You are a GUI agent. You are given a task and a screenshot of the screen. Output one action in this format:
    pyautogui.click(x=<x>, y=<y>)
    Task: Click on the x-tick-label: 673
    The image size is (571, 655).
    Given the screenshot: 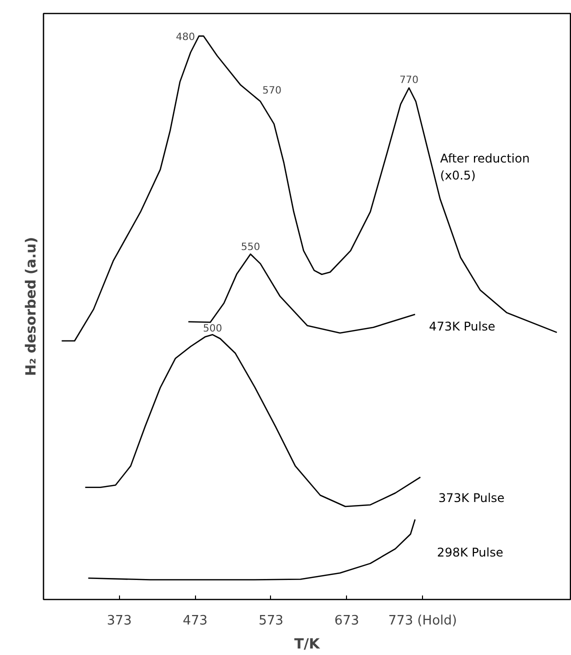 What is the action you would take?
    pyautogui.click(x=347, y=621)
    